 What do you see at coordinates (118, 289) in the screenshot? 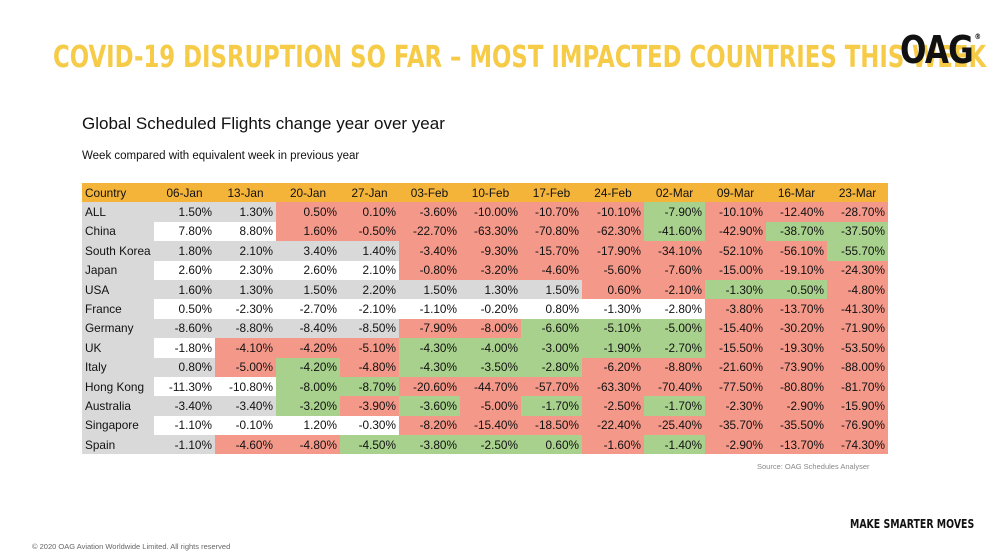
I see `country-label: USA` at bounding box center [118, 289].